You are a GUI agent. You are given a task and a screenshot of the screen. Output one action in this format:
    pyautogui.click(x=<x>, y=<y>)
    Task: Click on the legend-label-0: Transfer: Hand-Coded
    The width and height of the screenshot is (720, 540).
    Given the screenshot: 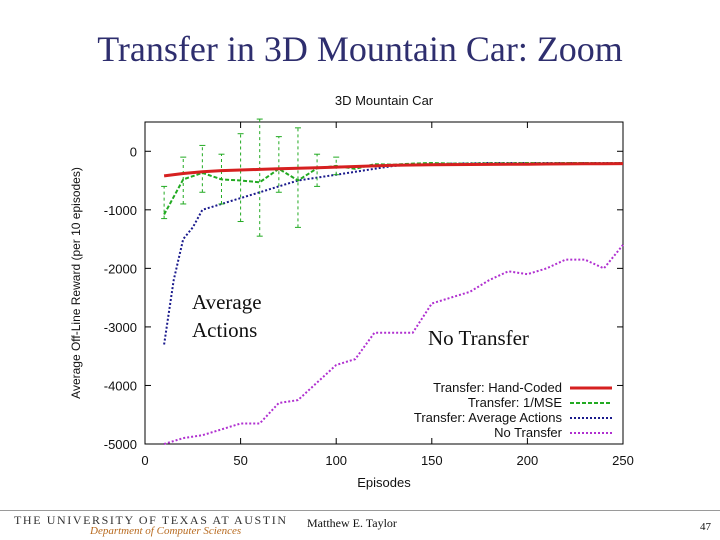 What is the action you would take?
    pyautogui.click(x=497, y=387)
    